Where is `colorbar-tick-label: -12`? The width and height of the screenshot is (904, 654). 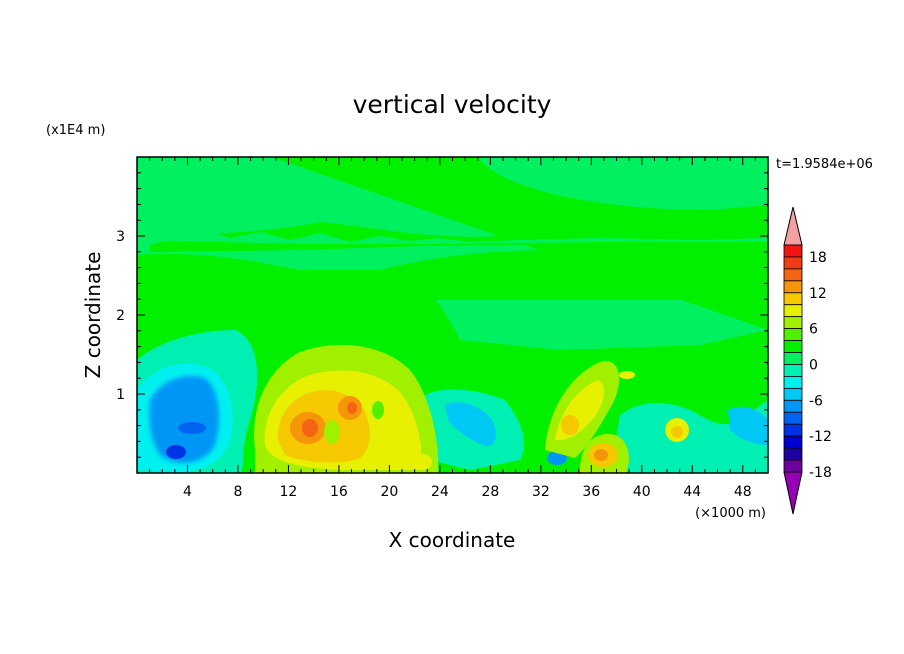
colorbar-tick-label: -12 is located at coordinates (820, 437).